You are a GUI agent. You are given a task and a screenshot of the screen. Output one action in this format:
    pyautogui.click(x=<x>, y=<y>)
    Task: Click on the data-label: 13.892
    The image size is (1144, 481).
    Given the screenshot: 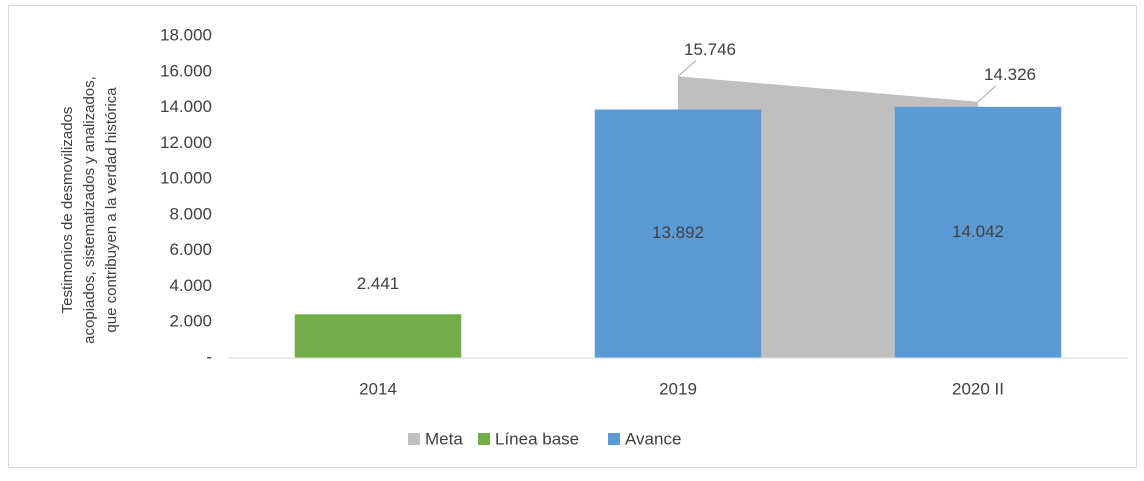 What is the action you would take?
    pyautogui.click(x=678, y=232)
    